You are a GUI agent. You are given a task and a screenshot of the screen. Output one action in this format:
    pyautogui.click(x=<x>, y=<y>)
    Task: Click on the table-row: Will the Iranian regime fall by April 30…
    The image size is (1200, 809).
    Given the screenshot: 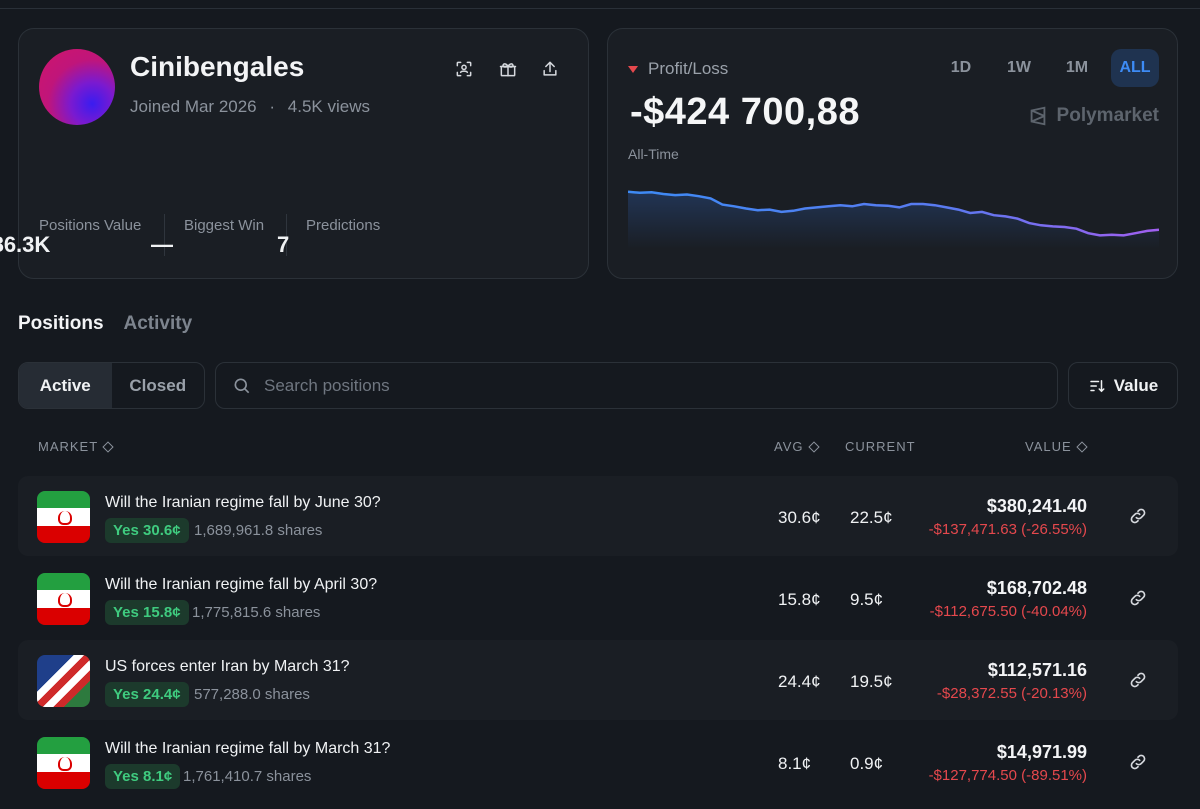 What is the action you would take?
    pyautogui.click(x=598, y=598)
    